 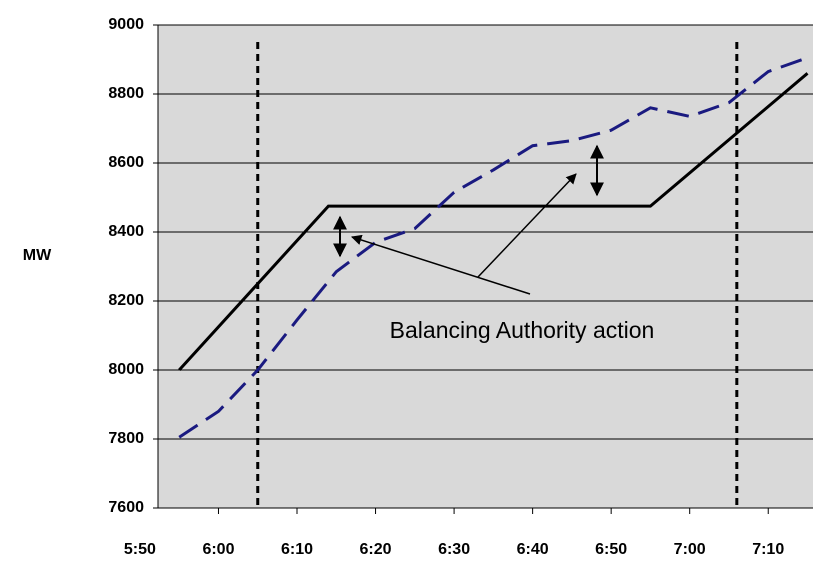 What do you see at coordinates (126, 93) in the screenshot?
I see `y-tick-label: 8800` at bounding box center [126, 93].